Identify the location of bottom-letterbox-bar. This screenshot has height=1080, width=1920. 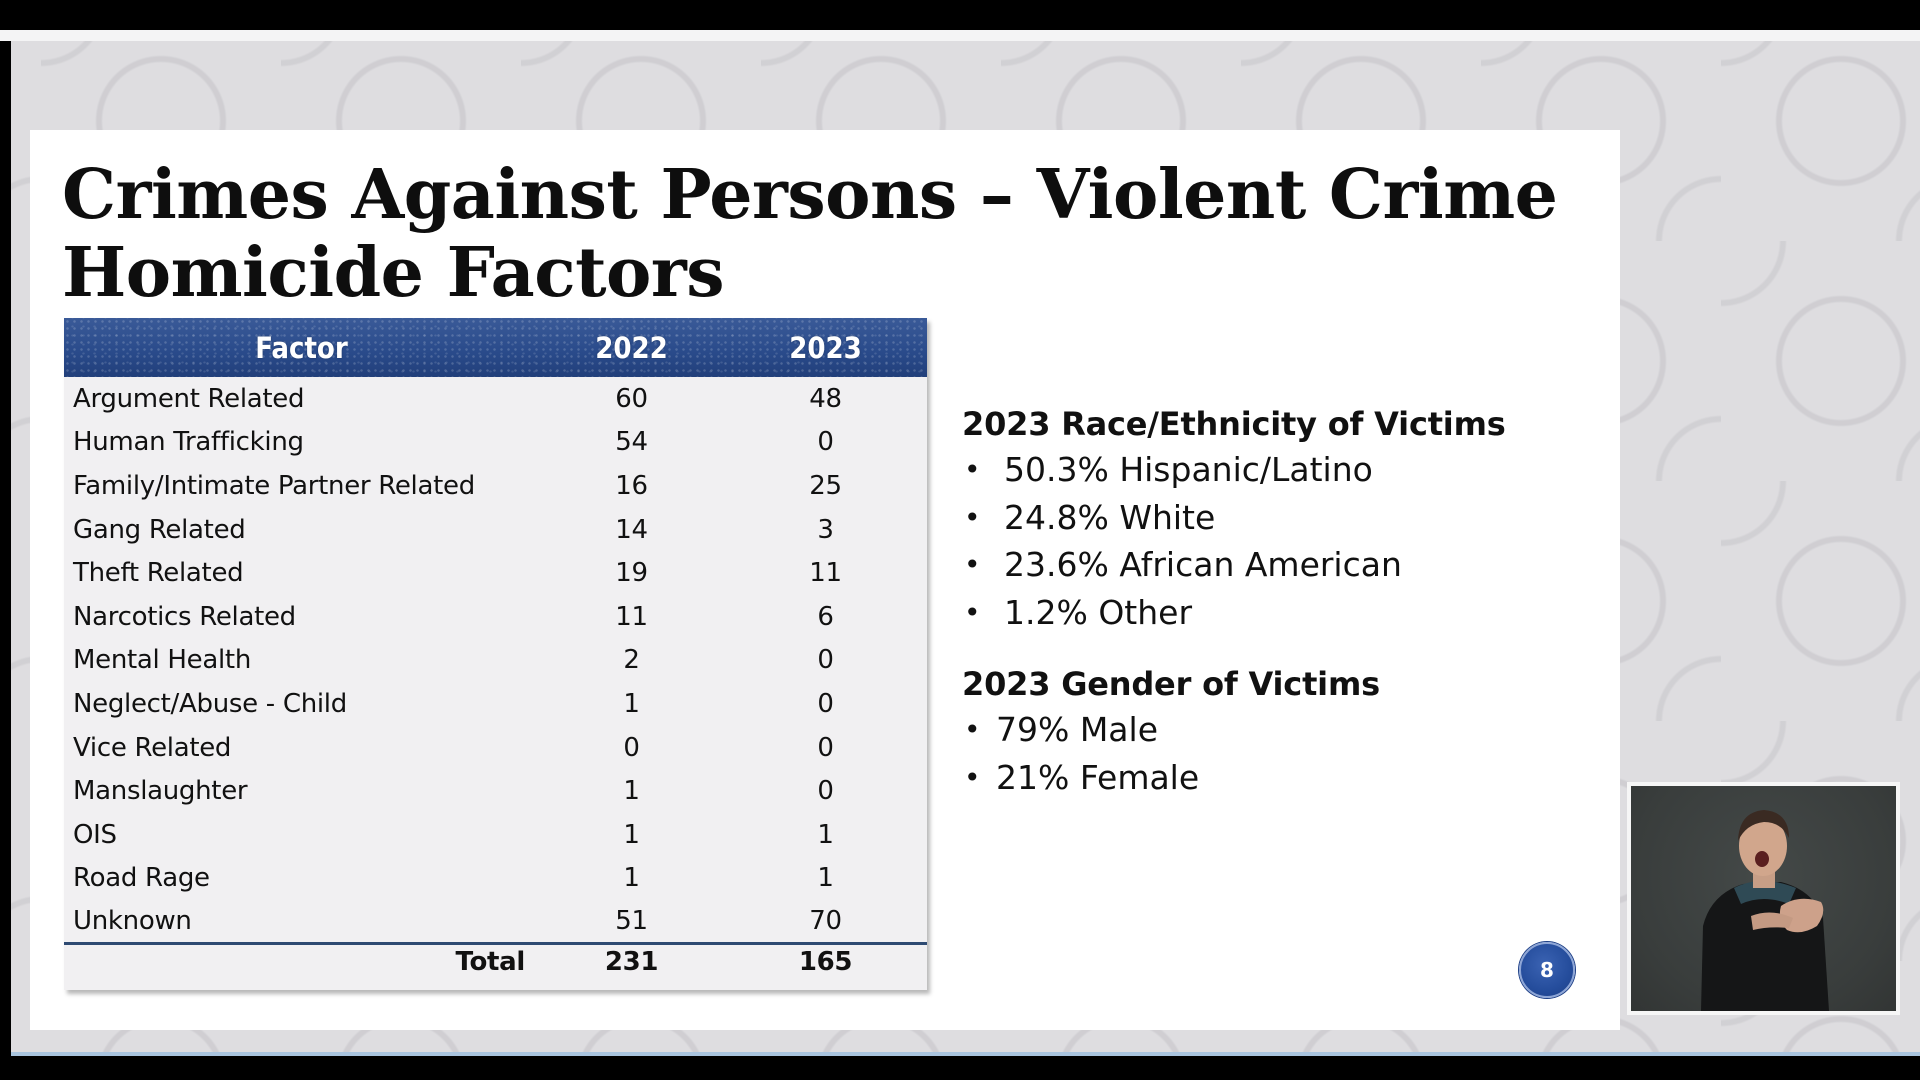
(960, 1068).